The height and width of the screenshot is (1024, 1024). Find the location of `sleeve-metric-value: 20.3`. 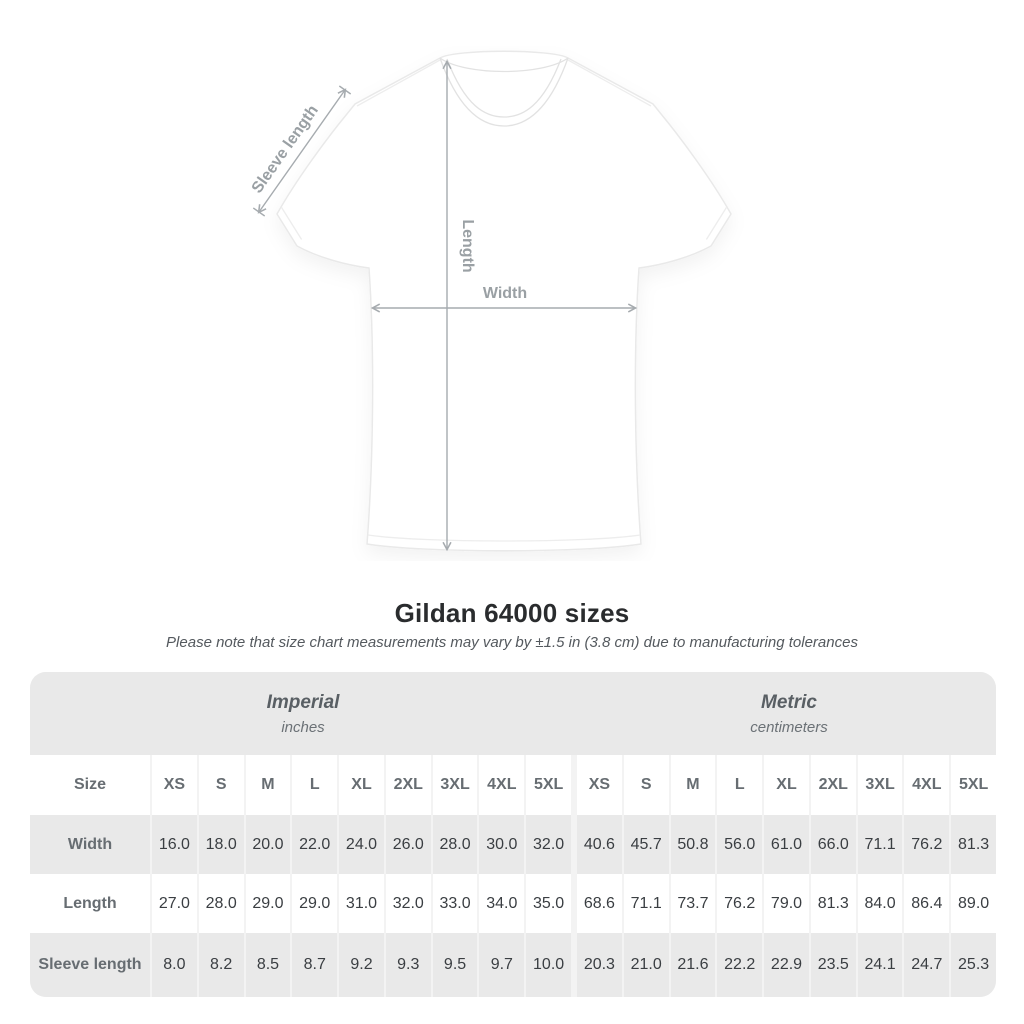

sleeve-metric-value: 20.3 is located at coordinates (599, 965).